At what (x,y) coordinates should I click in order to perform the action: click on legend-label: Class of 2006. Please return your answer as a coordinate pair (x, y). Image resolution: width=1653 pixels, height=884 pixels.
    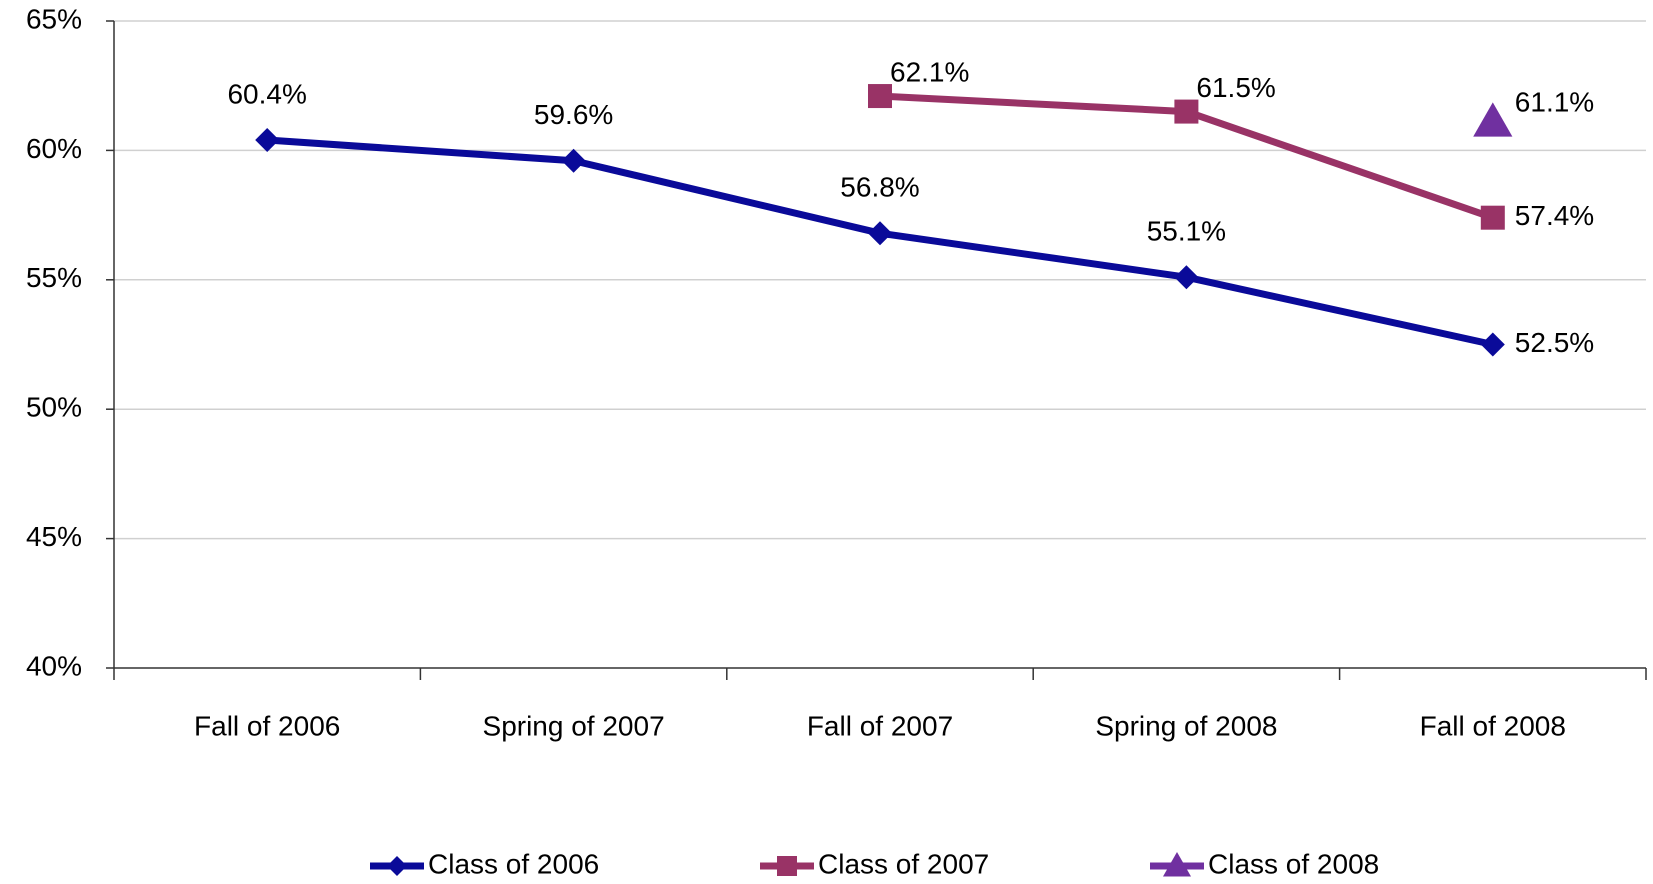
    Looking at the image, I should click on (513, 863).